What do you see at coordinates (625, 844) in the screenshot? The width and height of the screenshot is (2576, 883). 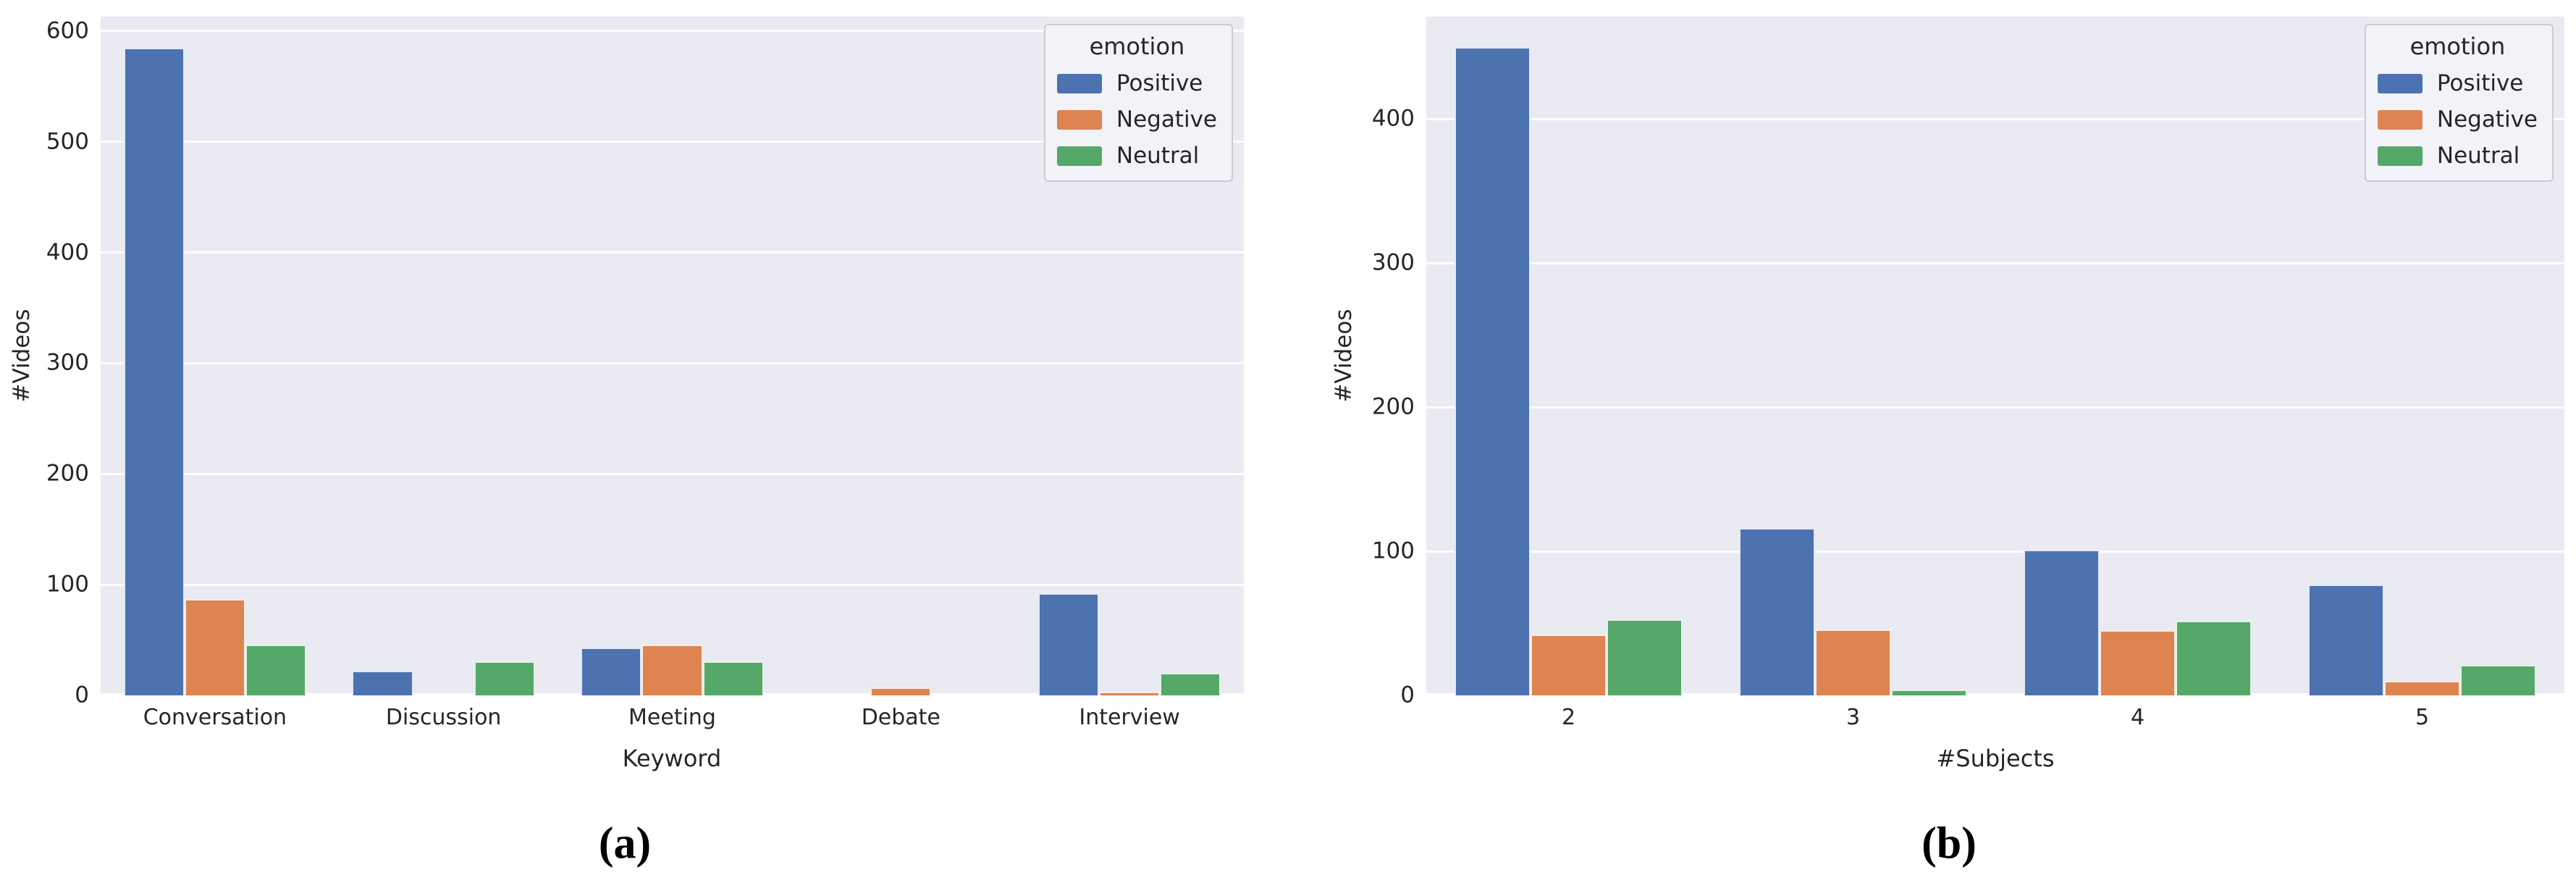 I see `subfigure-caption-a: (a)` at bounding box center [625, 844].